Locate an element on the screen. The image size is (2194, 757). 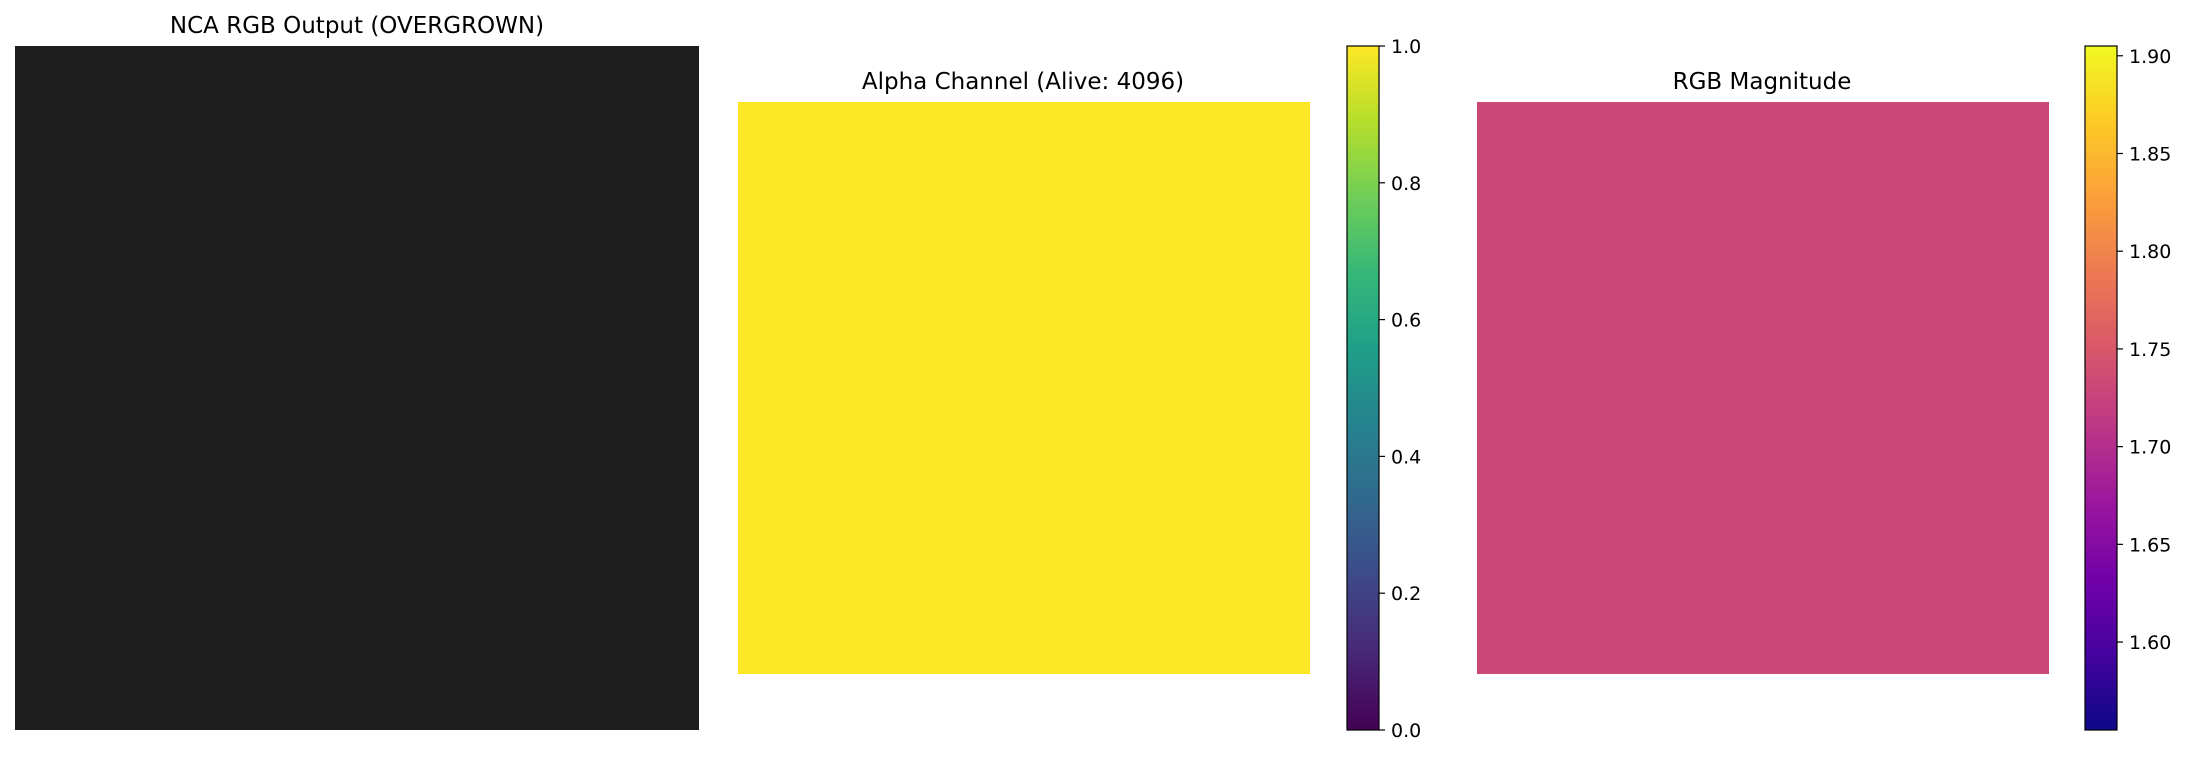
colorbar-tick-label: 1.60 is located at coordinates (2150, 643).